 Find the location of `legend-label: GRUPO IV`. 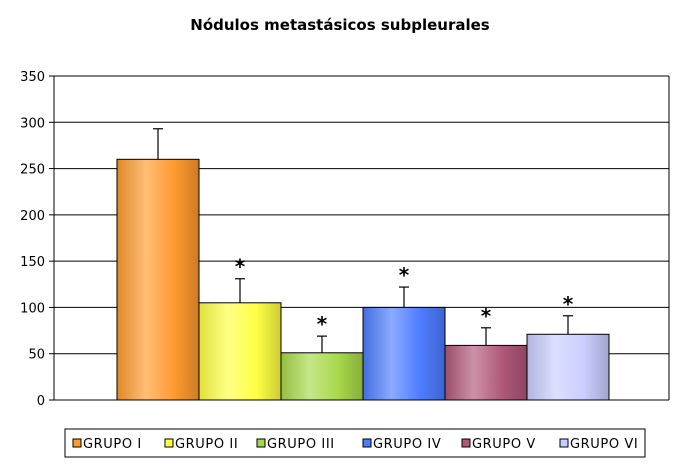

legend-label: GRUPO IV is located at coordinates (407, 444).